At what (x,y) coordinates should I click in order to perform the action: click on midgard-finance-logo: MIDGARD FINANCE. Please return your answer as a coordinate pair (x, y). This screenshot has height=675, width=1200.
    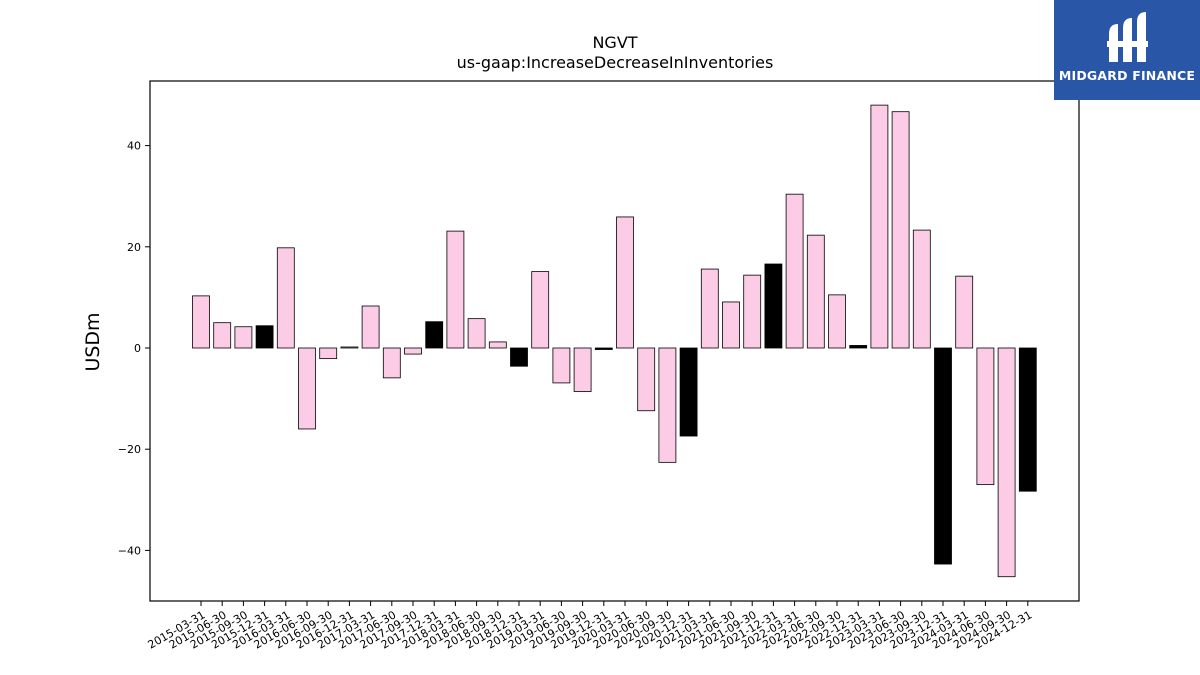
    Looking at the image, I should click on (1127, 50).